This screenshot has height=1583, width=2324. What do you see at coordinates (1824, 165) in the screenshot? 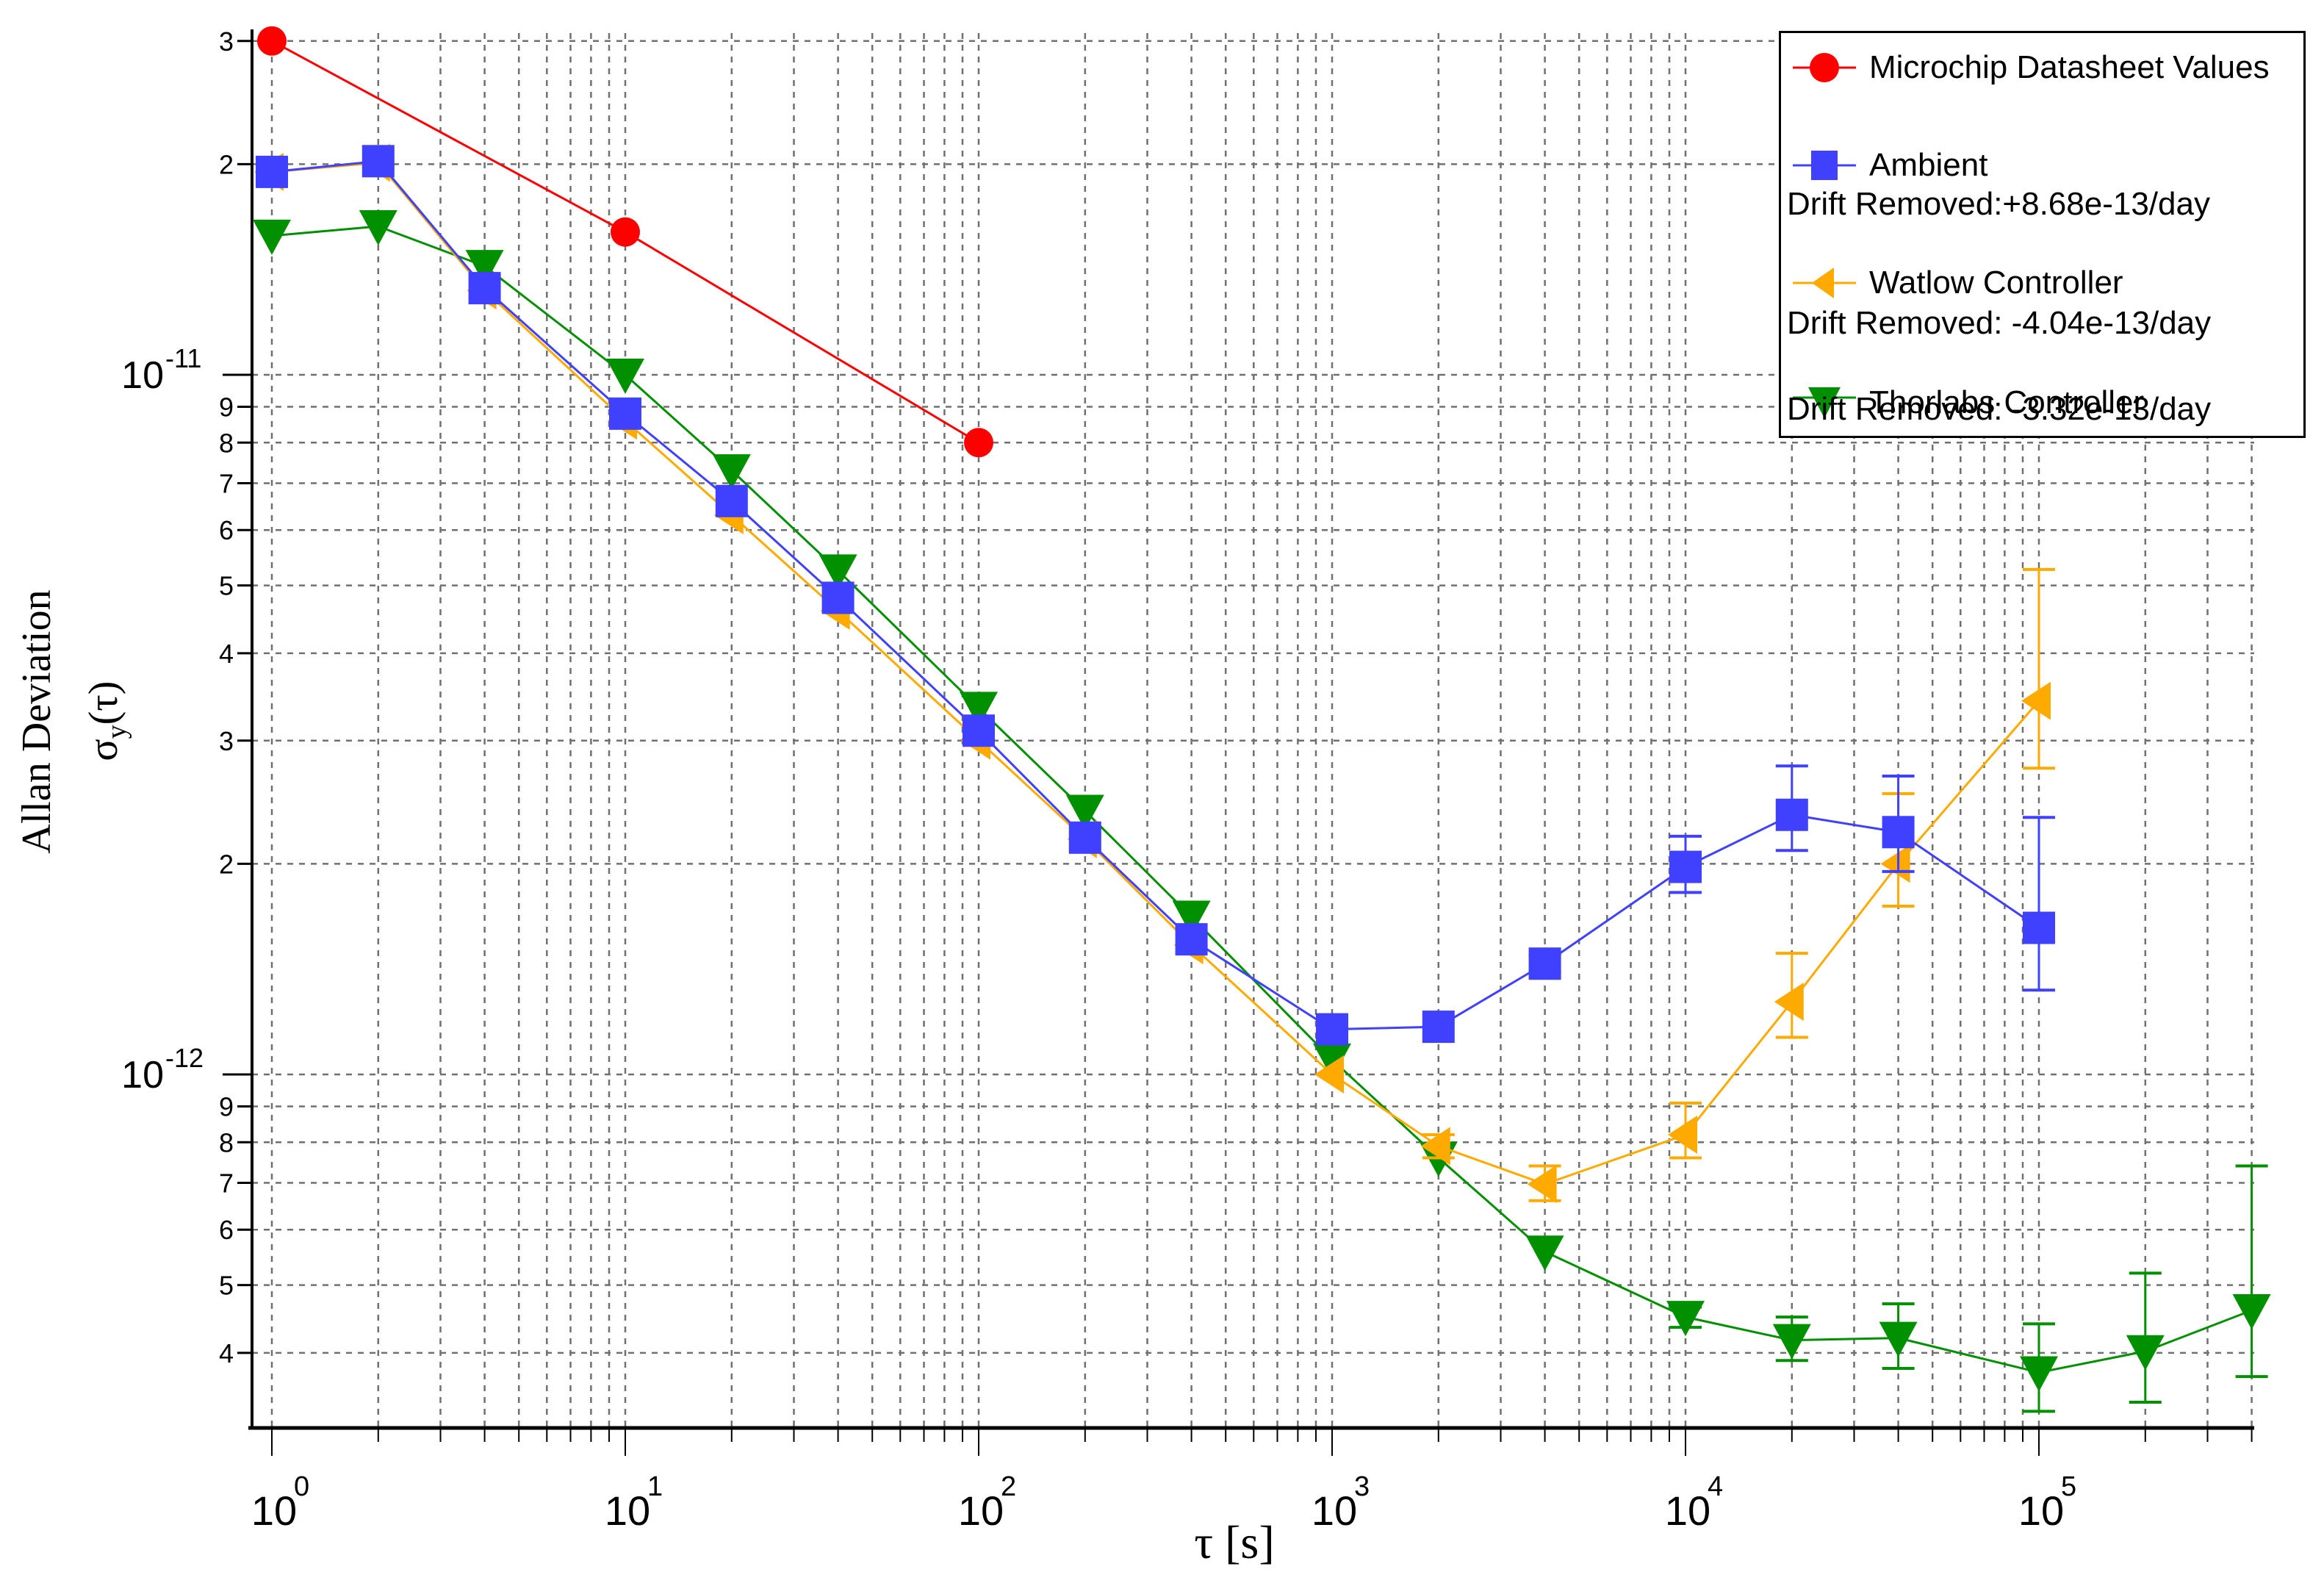
I see `blue-square-marker-icon` at bounding box center [1824, 165].